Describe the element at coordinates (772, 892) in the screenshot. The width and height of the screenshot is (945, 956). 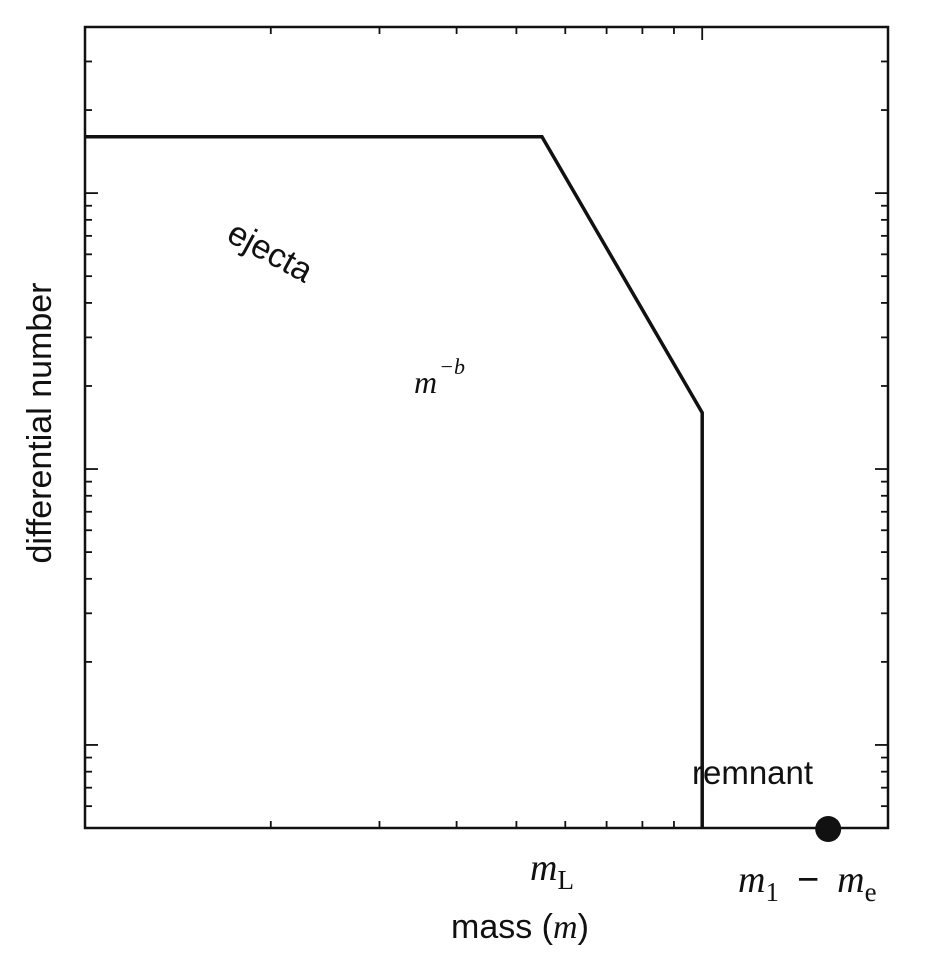
I see `remnant-expr-sub1: 1` at that location.